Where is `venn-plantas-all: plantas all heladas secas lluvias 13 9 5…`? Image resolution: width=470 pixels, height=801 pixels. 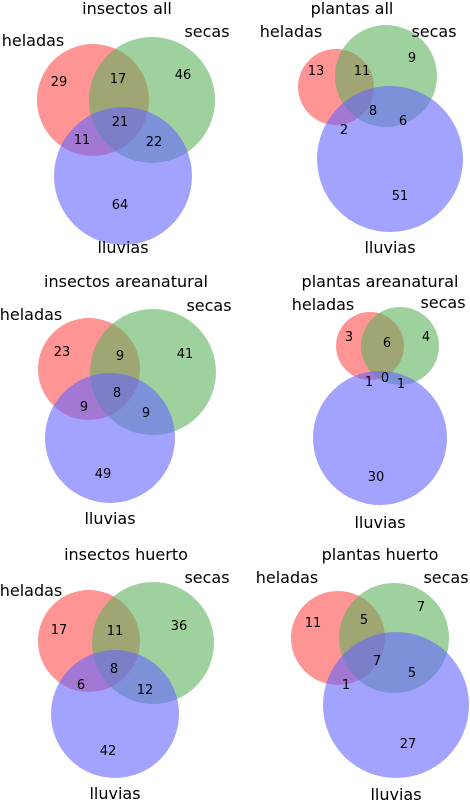
venn-plantas-all: plantas all heladas secas lluvias 13 9 5… is located at coordinates (361, 128).